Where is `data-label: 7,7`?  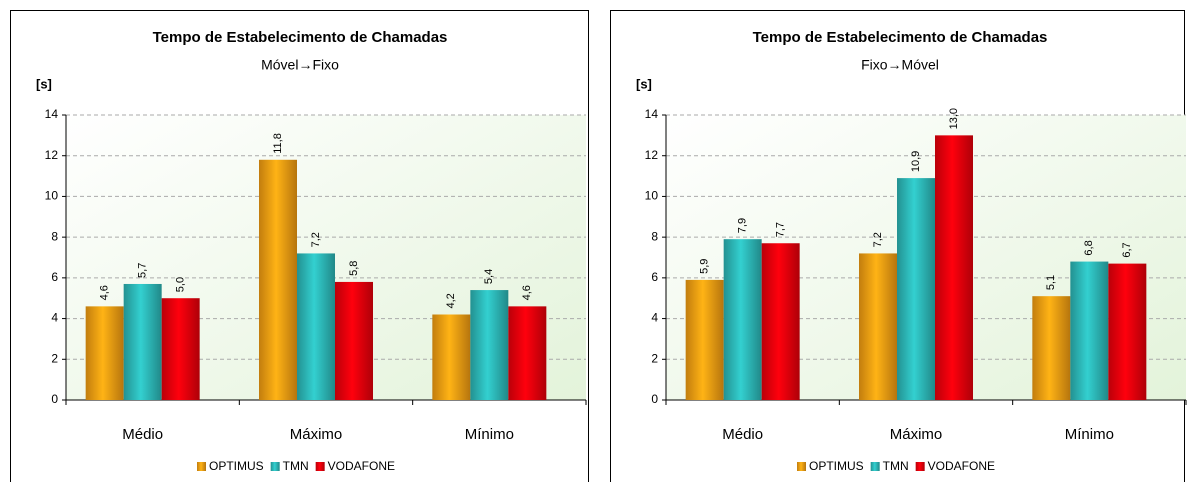
data-label: 7,7 is located at coordinates (781, 229).